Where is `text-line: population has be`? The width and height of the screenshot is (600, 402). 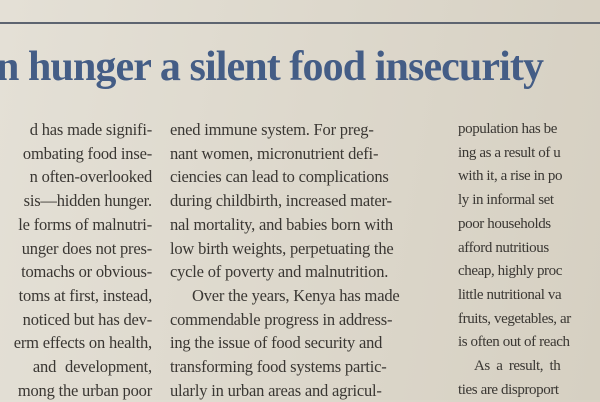 text-line: population has be is located at coordinates (508, 129).